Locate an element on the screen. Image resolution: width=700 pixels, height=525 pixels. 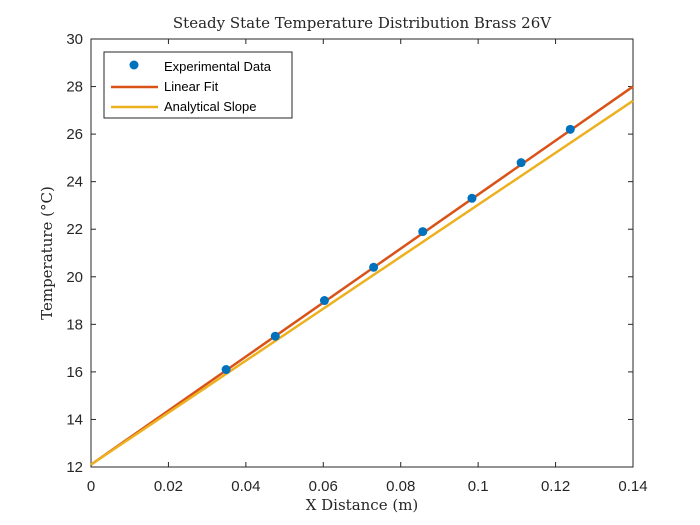
x-tick-label: 0.12 is located at coordinates (555, 486).